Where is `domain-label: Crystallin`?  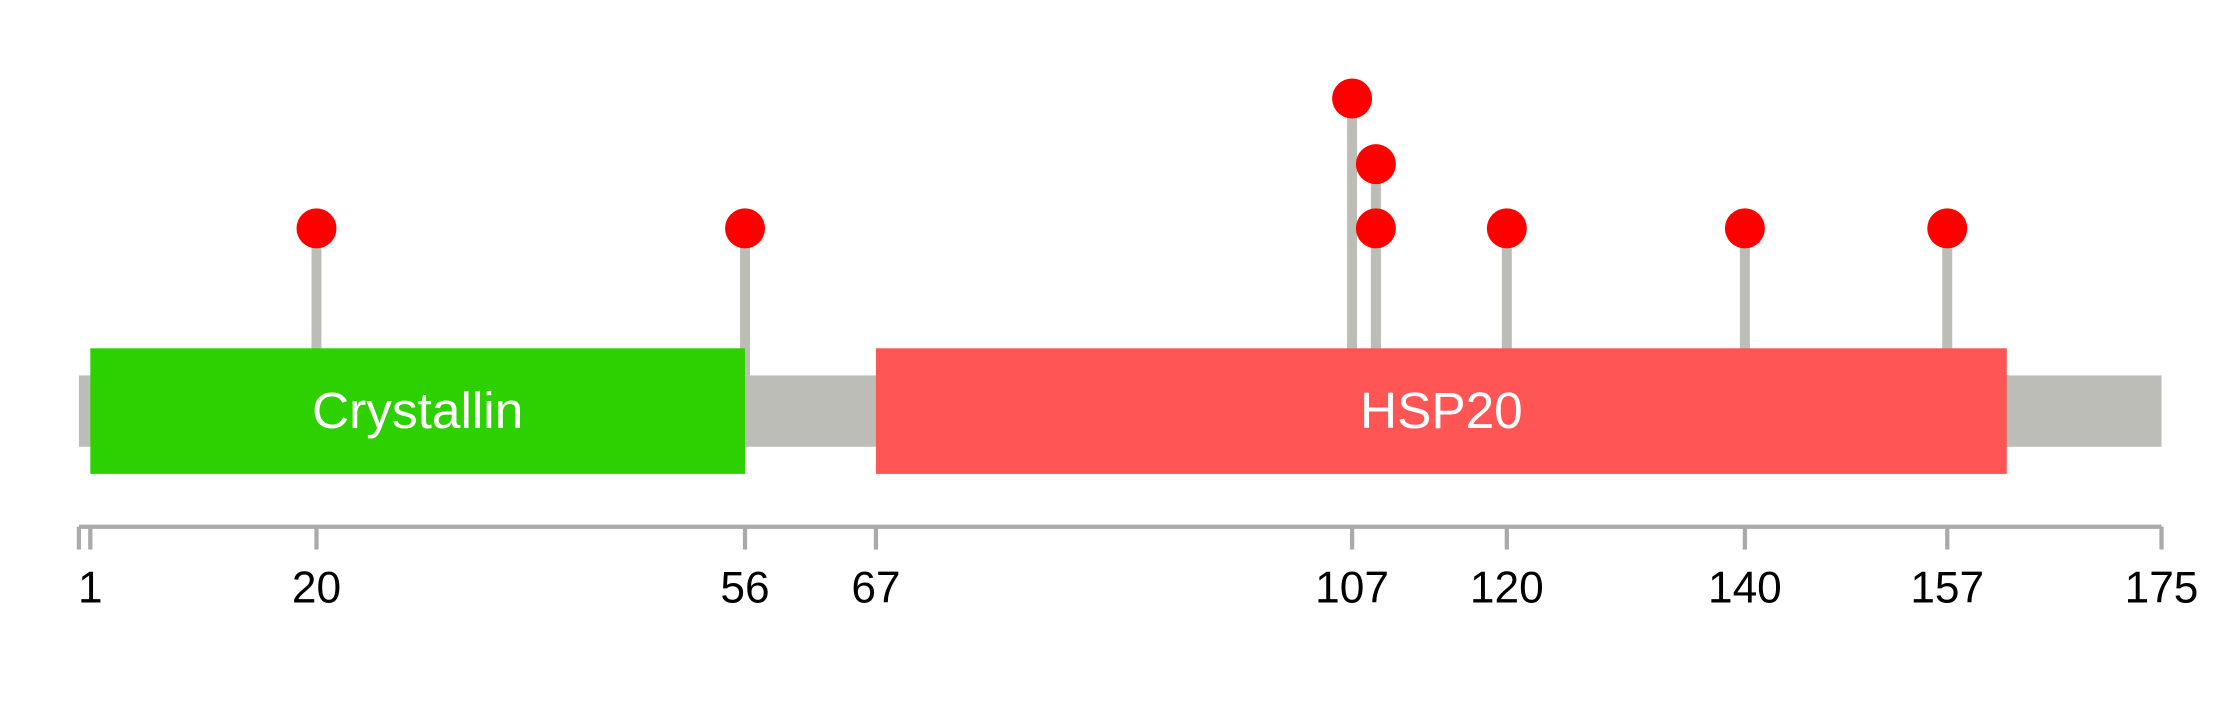 domain-label: Crystallin is located at coordinates (417, 410).